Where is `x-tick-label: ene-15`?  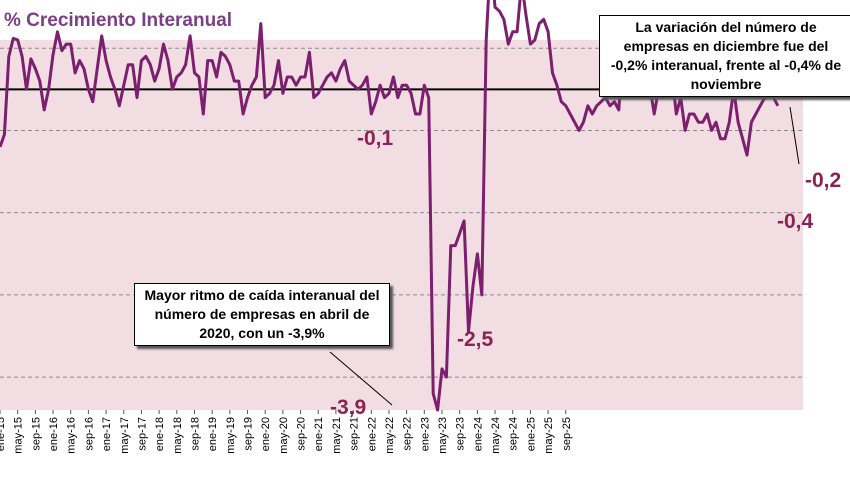 x-tick-label: ene-15 is located at coordinates (3, 434).